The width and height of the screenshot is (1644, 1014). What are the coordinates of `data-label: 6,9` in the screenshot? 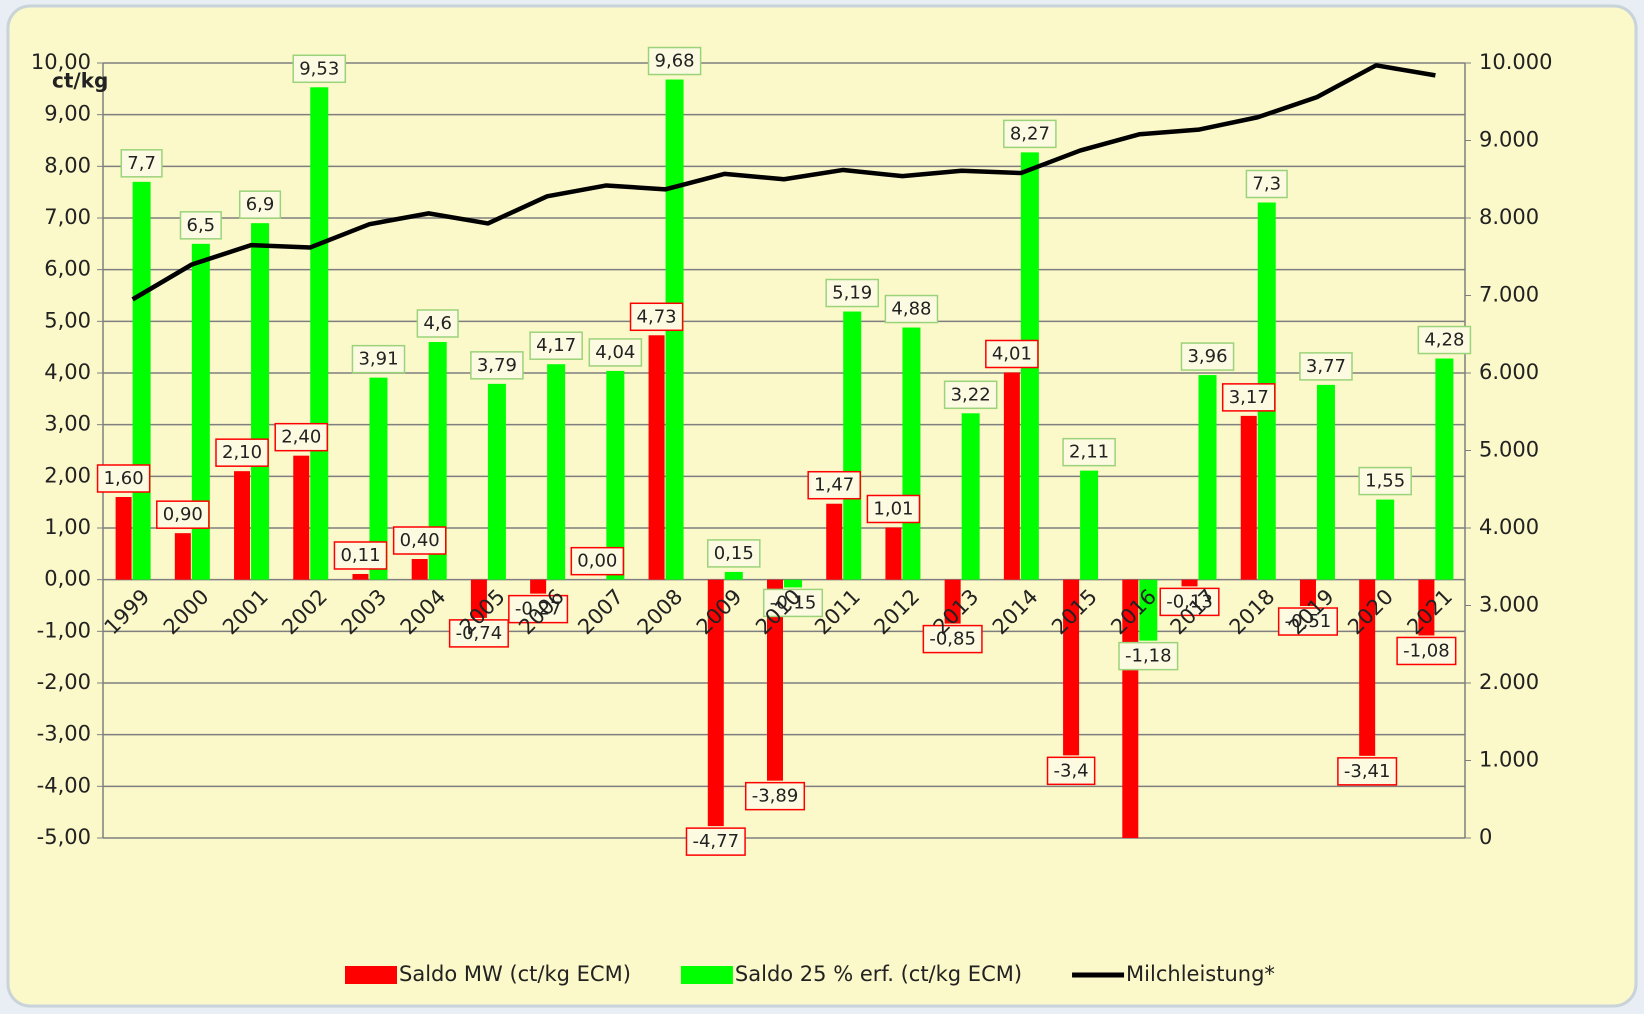 It's located at (260, 204).